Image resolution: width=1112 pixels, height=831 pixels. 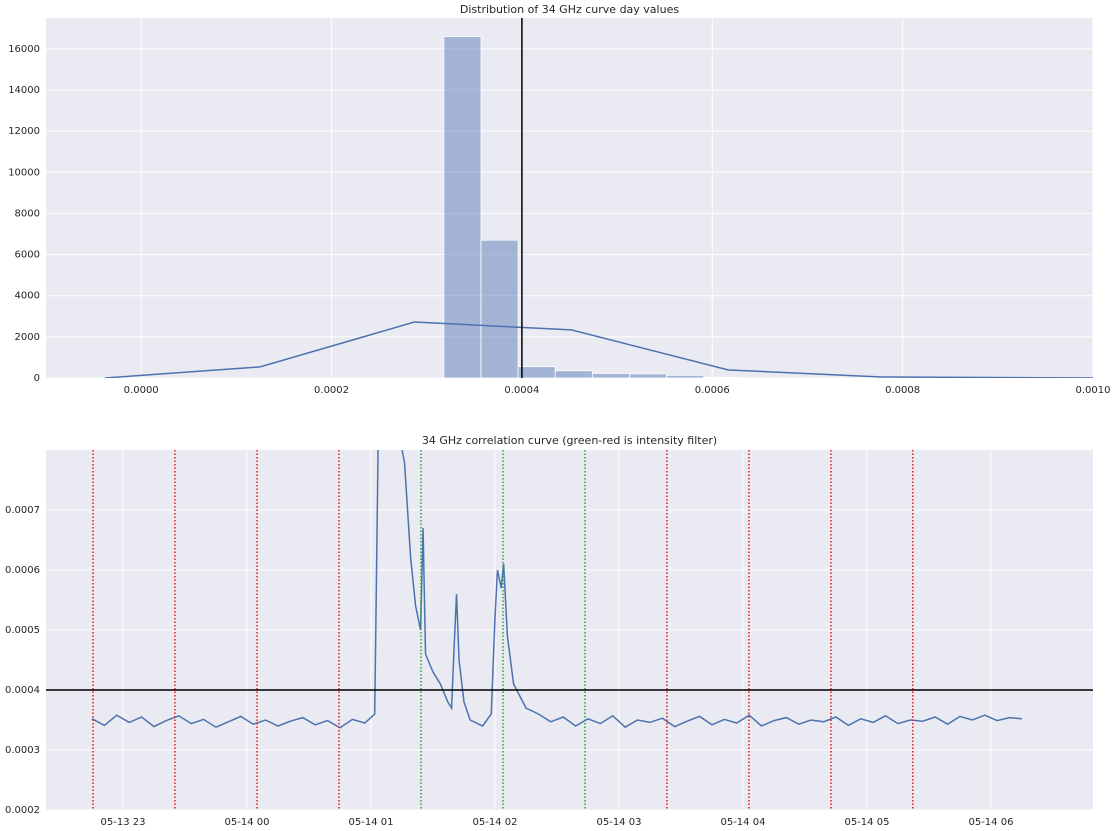 I want to click on y-tick-label: 0.0007, so click(x=22, y=510).